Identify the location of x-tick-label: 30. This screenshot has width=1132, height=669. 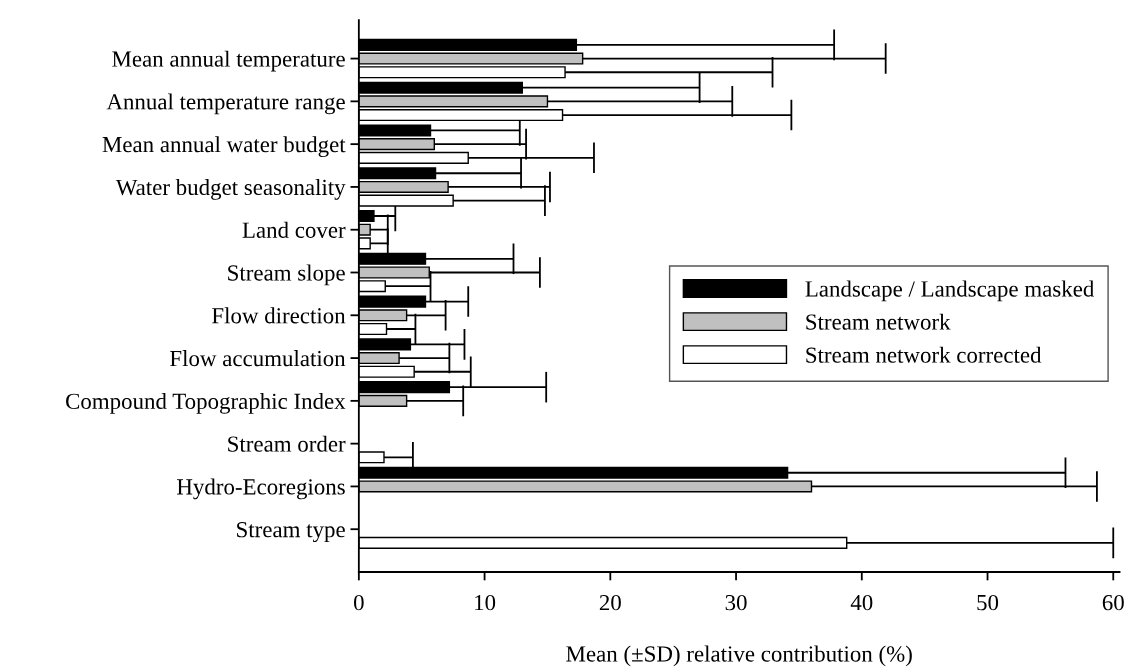
(736, 602).